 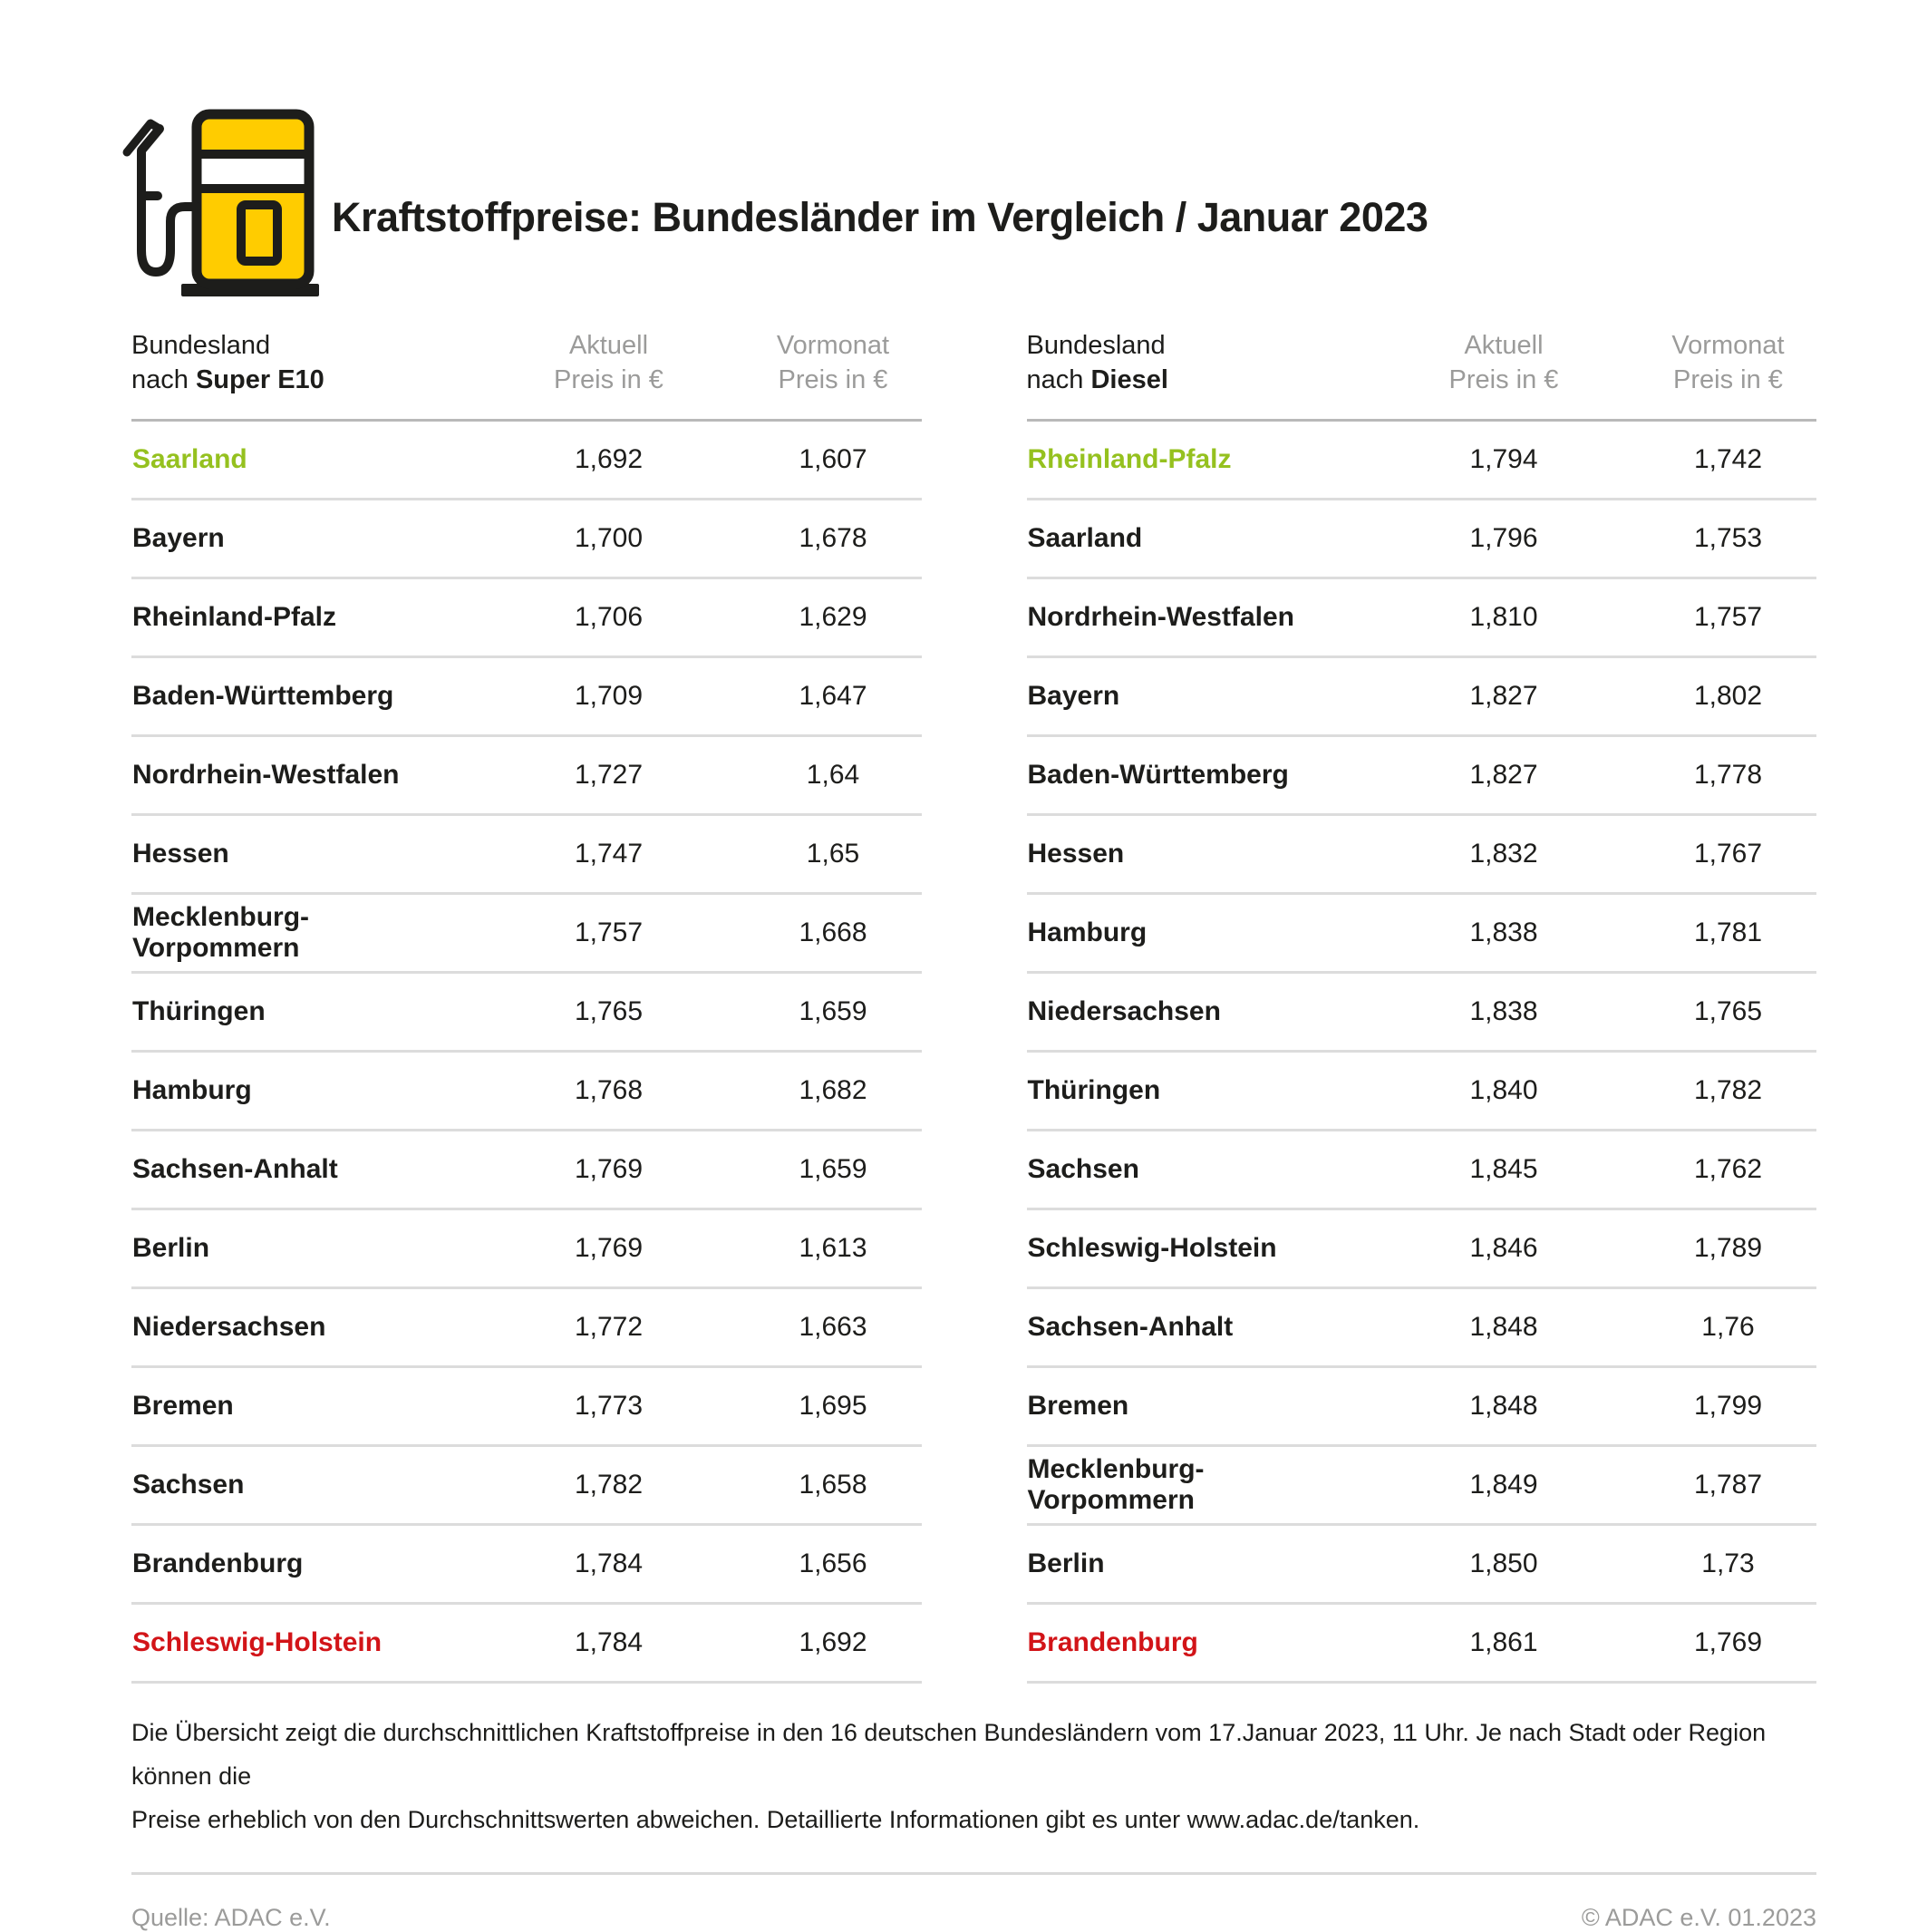 What do you see at coordinates (1076, 854) in the screenshot?
I see `state-name: Hessen` at bounding box center [1076, 854].